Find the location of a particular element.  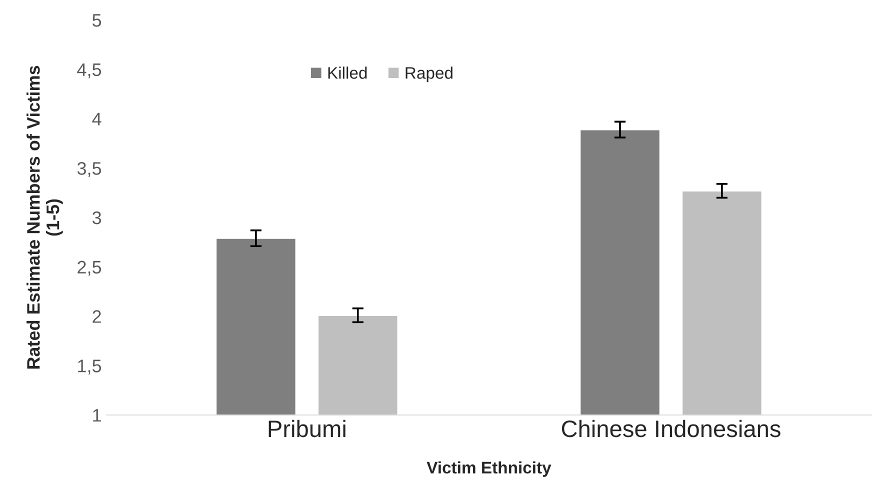

legend-label: Raped is located at coordinates (429, 74).